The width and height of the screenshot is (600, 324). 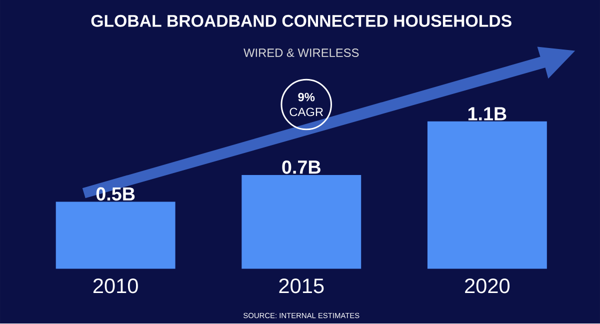 What do you see at coordinates (306, 104) in the screenshot?
I see `text: 9% CAGR` at bounding box center [306, 104].